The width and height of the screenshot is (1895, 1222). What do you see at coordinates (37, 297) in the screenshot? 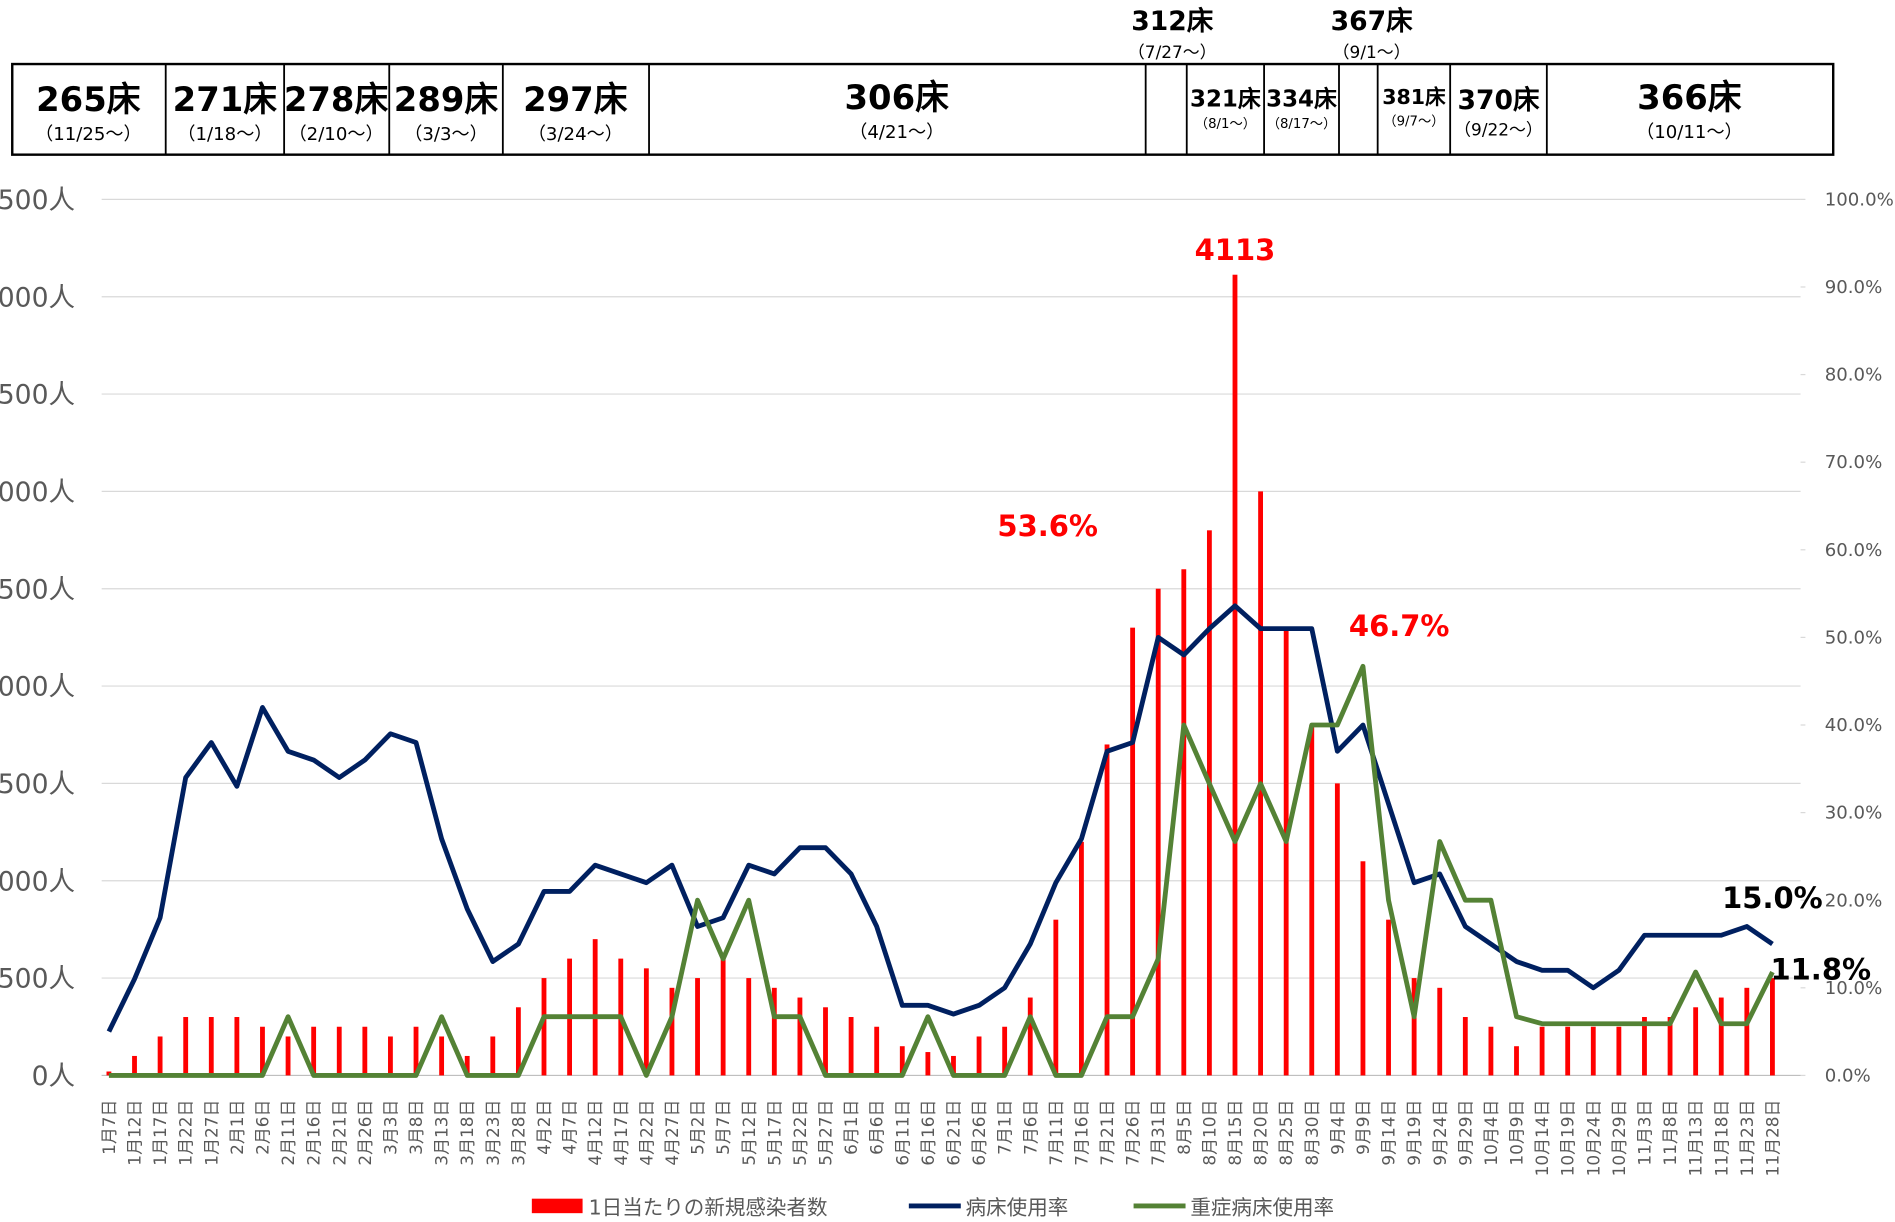
I see `y-tick-label: 4,000人` at bounding box center [37, 297].